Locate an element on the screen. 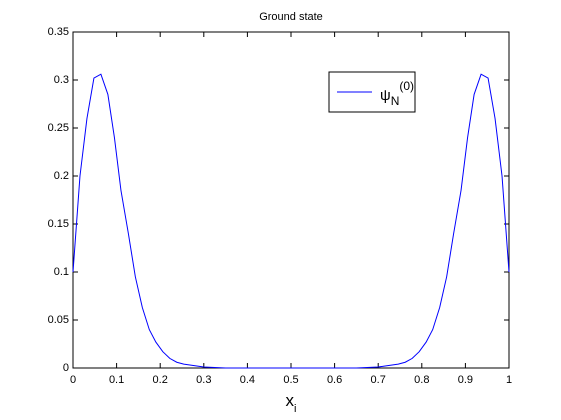 This screenshot has height=420, width=561. x-tick-label: 0.9 is located at coordinates (465, 380).